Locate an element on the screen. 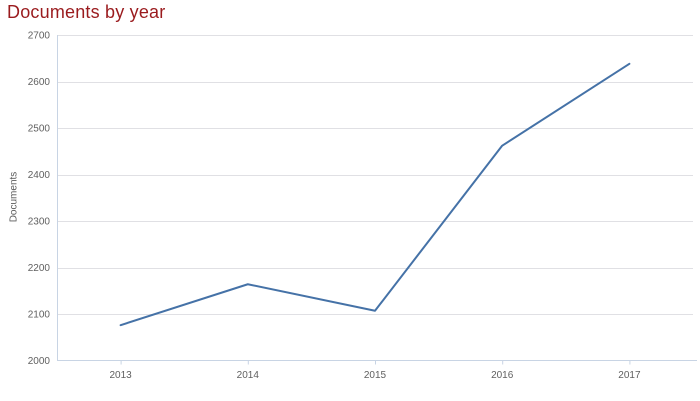  y-axis-tick-label: 2300 is located at coordinates (39, 222).